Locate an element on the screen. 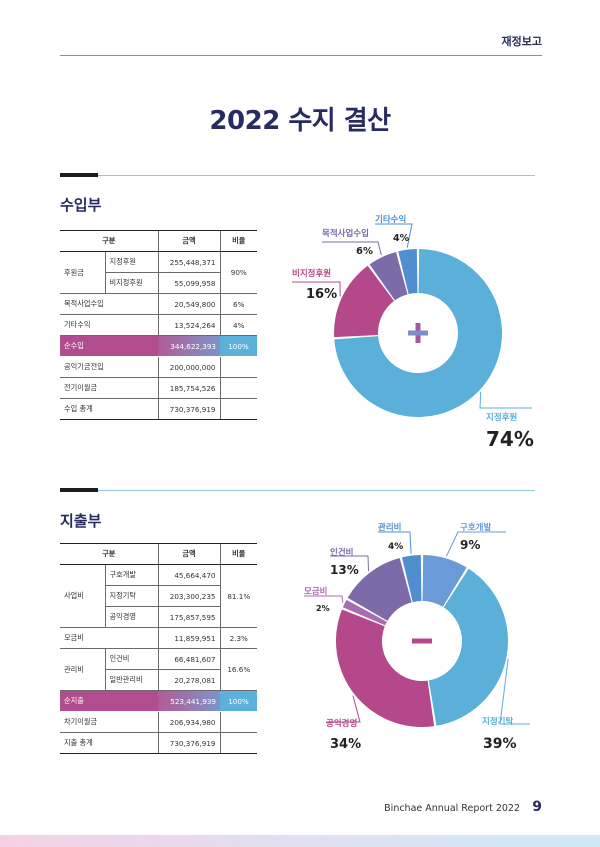 The image size is (600, 847). row-sublabel: 인건비 is located at coordinates (131, 659).